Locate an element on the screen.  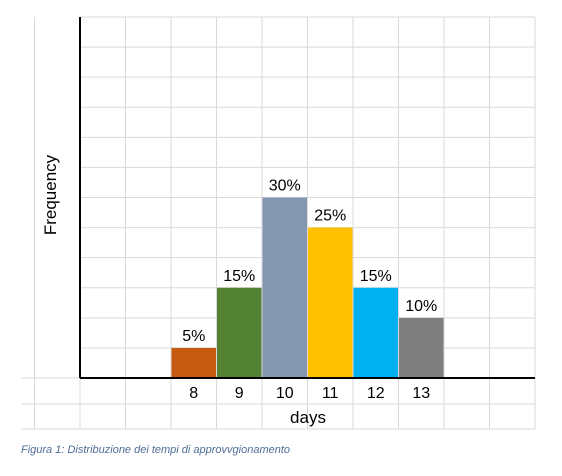
x-tick-label-12: 12 is located at coordinates (376, 393).